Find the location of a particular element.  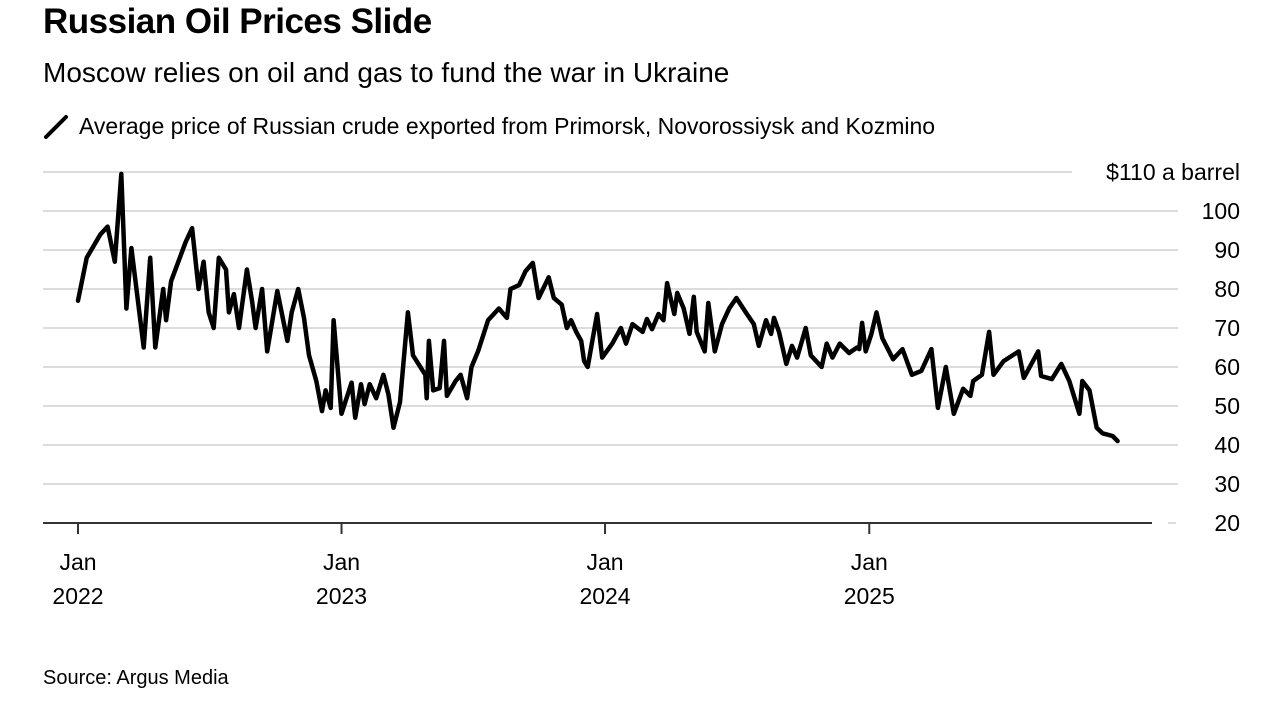

source-note: Source: Argus Media is located at coordinates (136, 678).